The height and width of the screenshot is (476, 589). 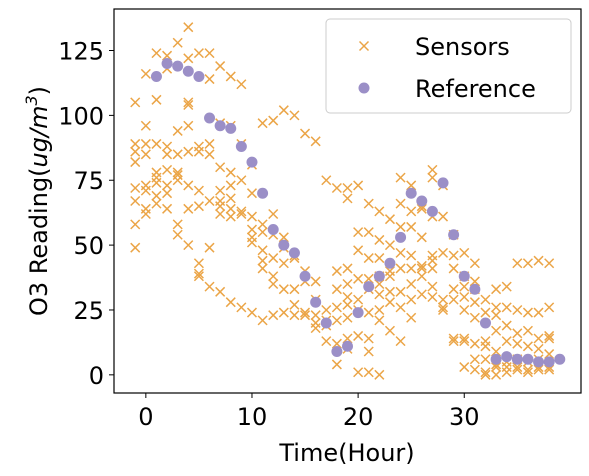 What do you see at coordinates (88, 181) in the screenshot?
I see `y-tick-label: 75` at bounding box center [88, 181].